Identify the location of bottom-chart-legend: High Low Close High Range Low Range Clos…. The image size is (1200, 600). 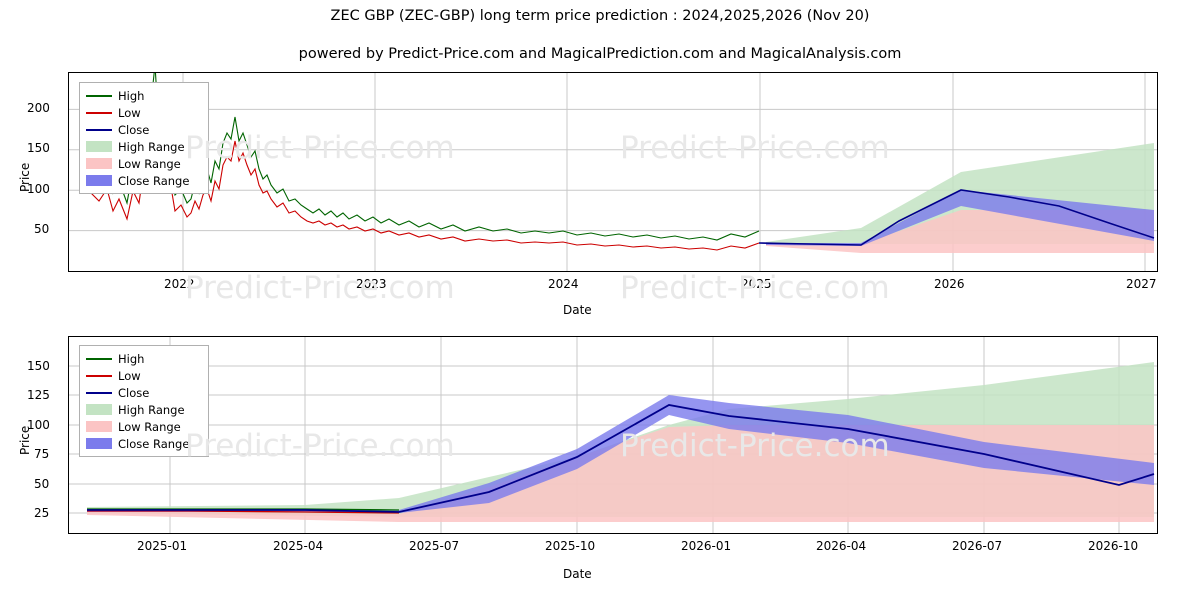
(144, 401).